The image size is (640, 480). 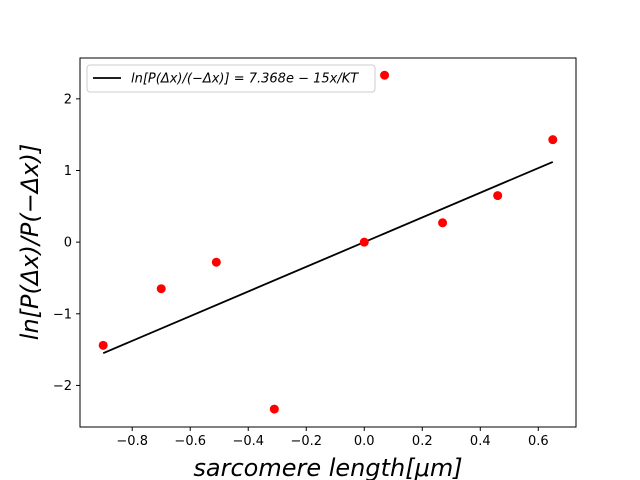 I want to click on y-tick-label: −2, so click(x=62, y=386).